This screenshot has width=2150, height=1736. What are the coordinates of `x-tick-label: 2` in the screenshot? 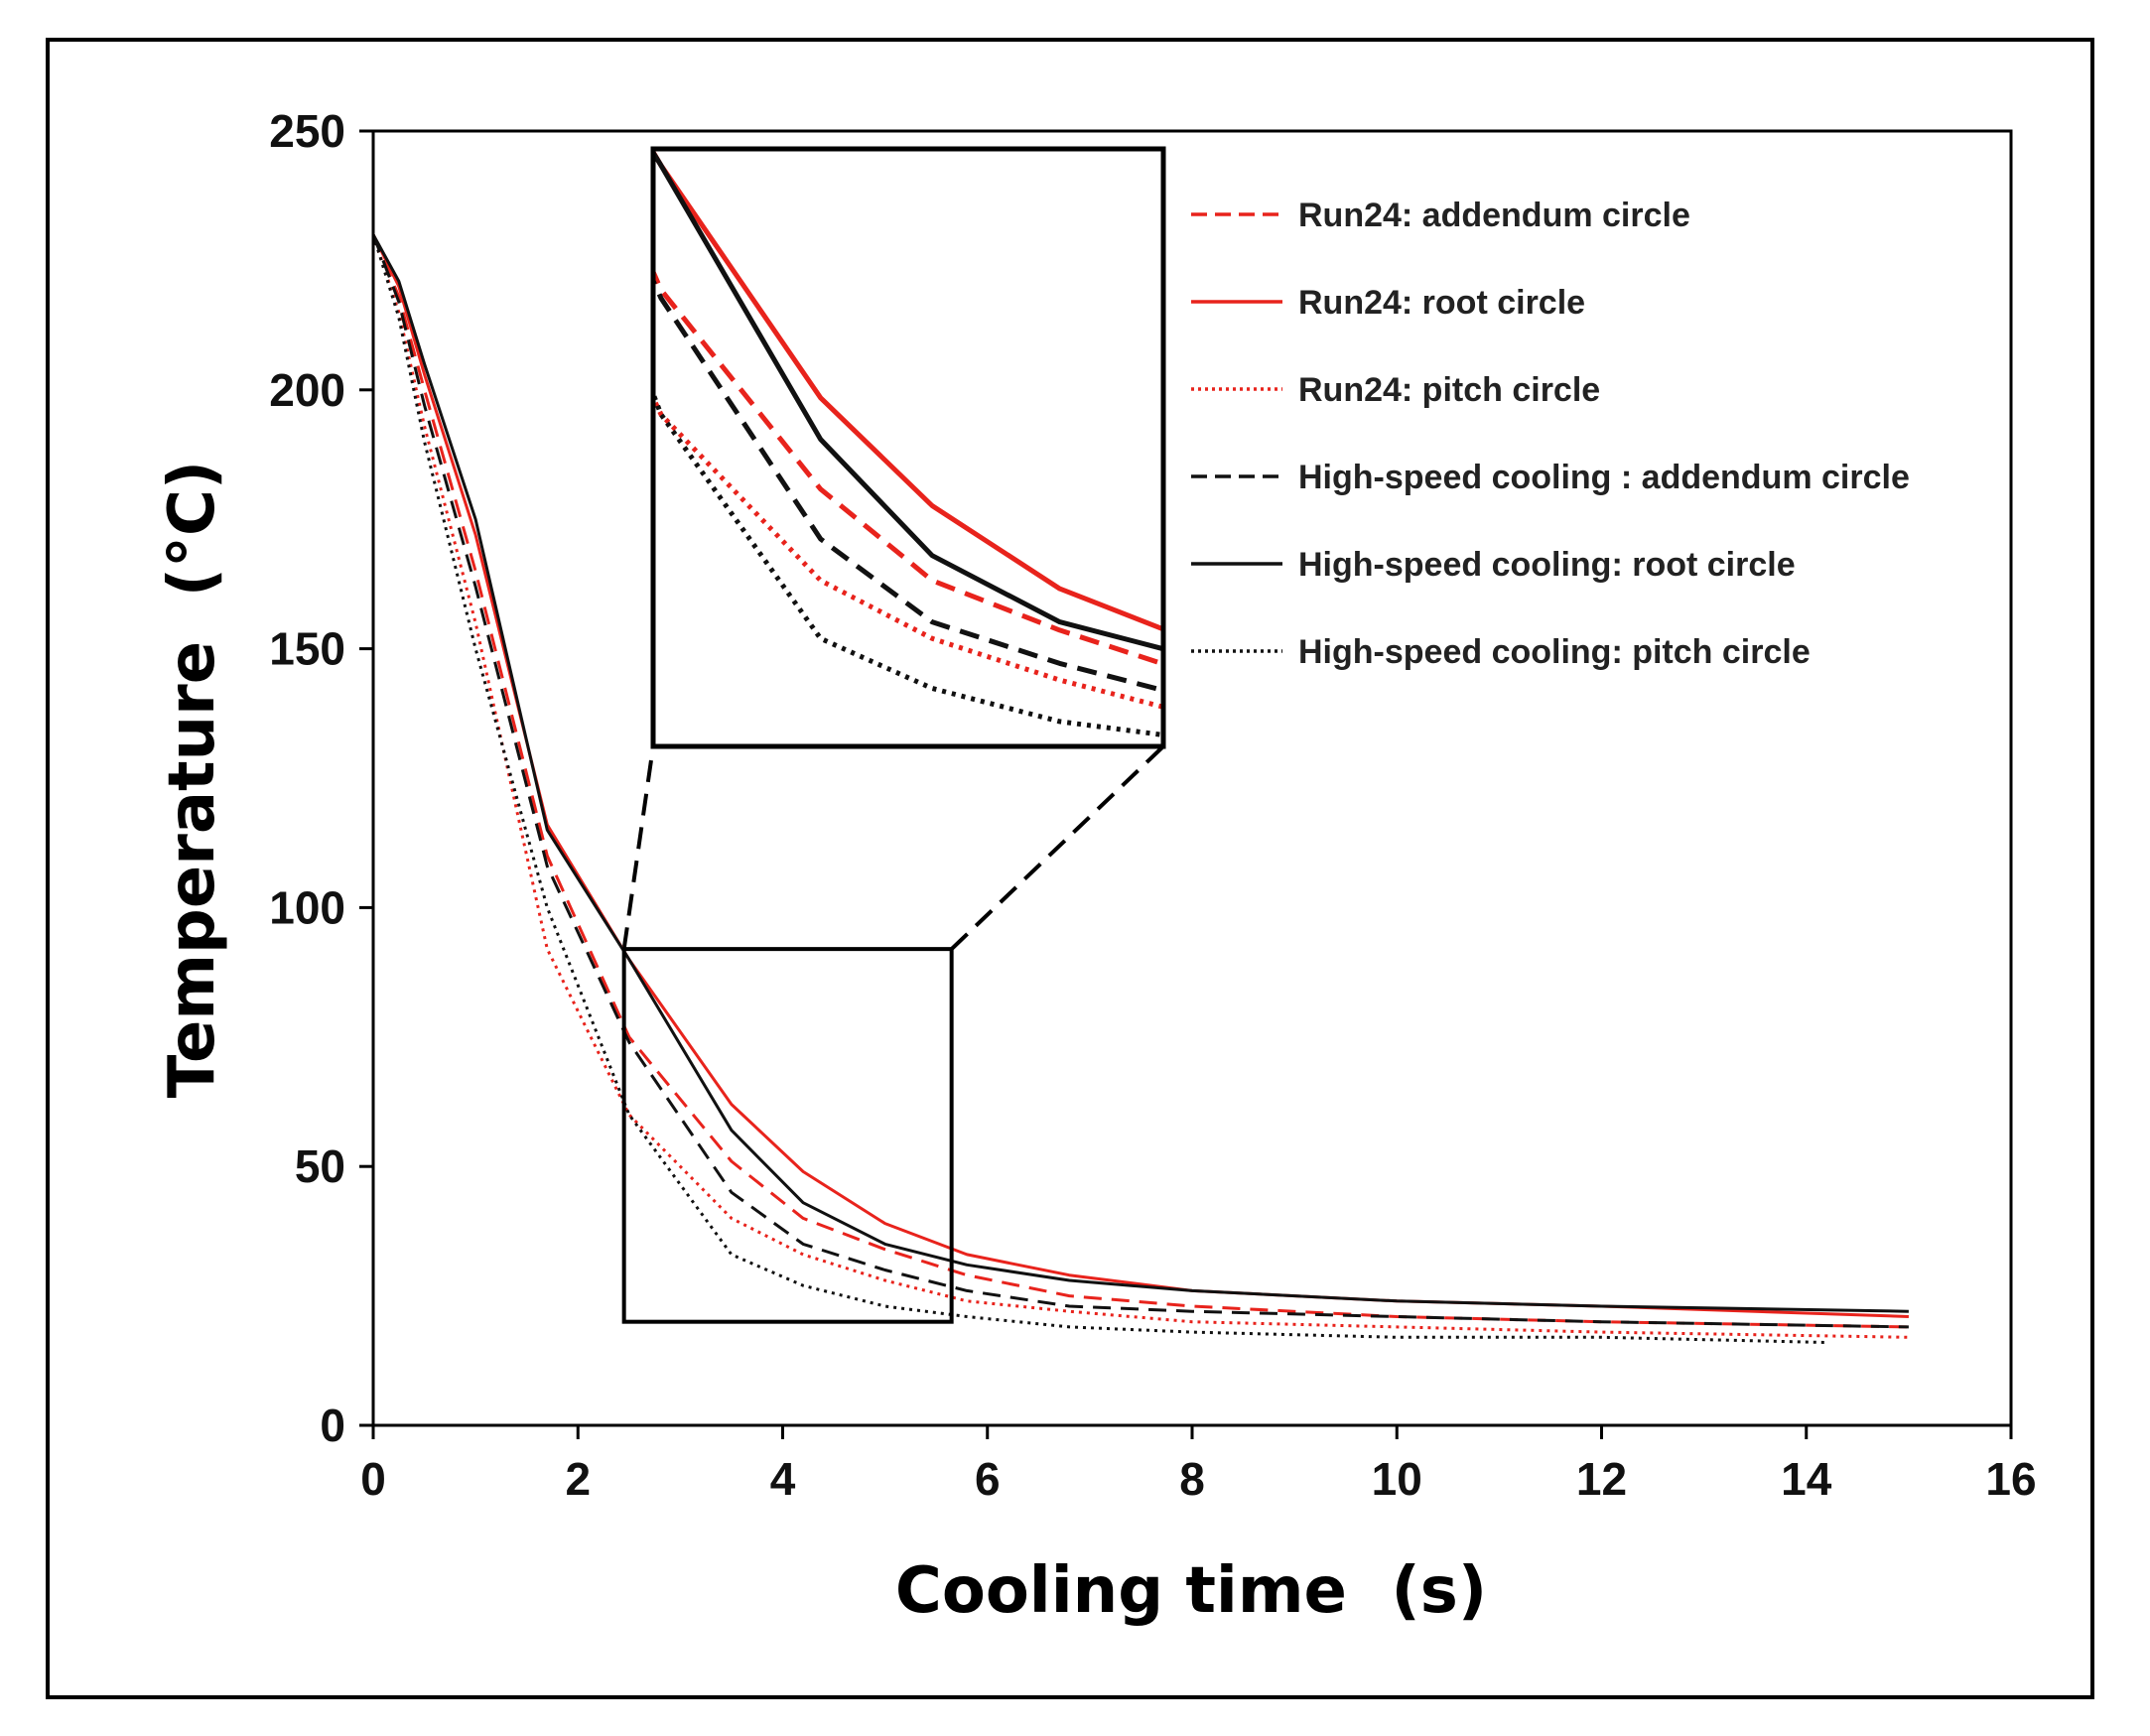 It's located at (578, 1479).